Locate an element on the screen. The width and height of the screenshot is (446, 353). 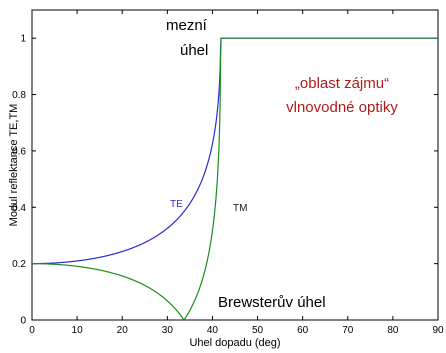
brewster-angle-label: Brewsterův úhel is located at coordinates (272, 302).